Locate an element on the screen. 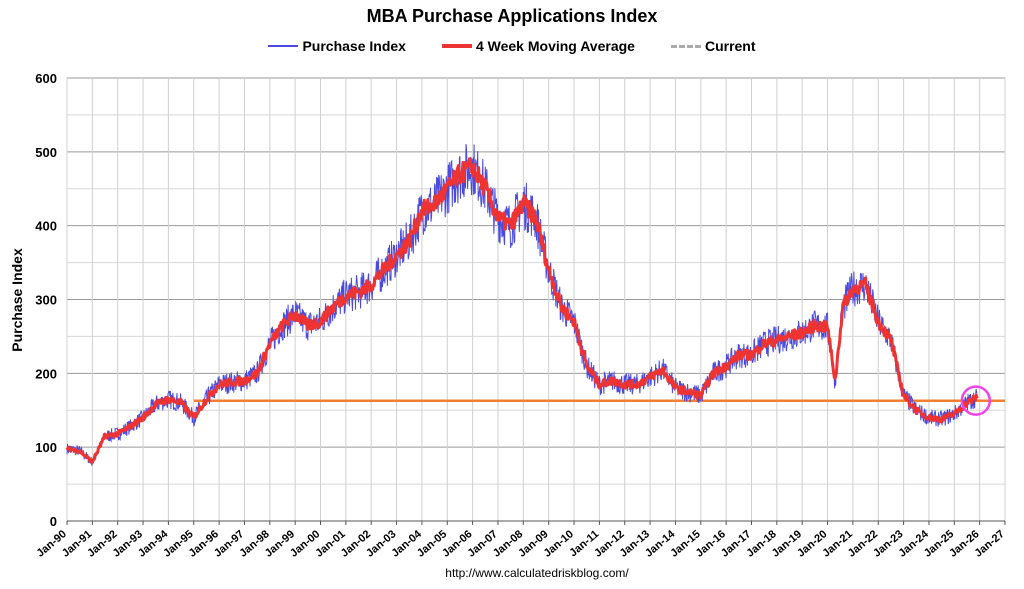 Image resolution: width=1024 pixels, height=589 pixels. y-tick-label: 300 is located at coordinates (46, 300).